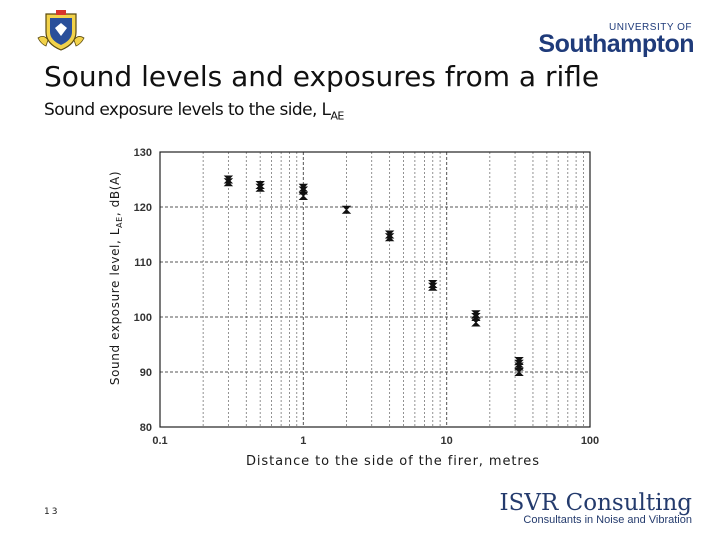 Image resolution: width=720 pixels, height=540 pixels. I want to click on university-of-label: UNIVERSITY OF, so click(650, 27).